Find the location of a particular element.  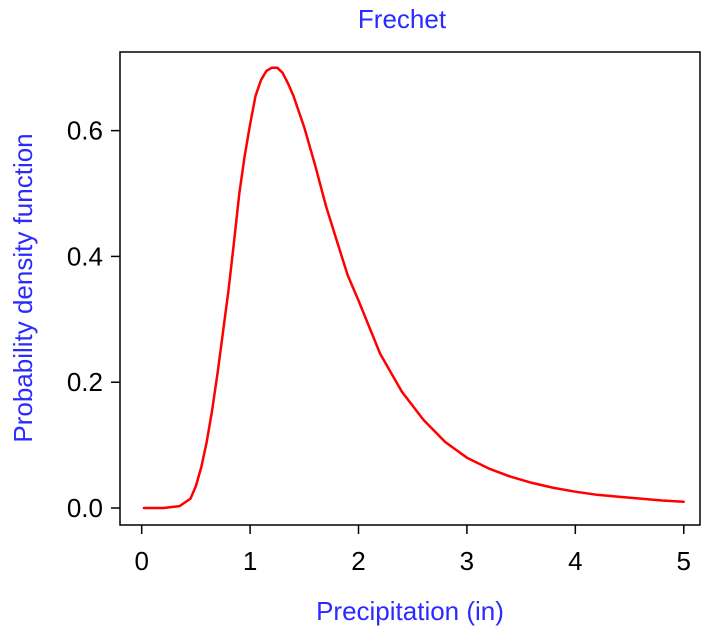

x-tick-label: 3 is located at coordinates (467, 561).